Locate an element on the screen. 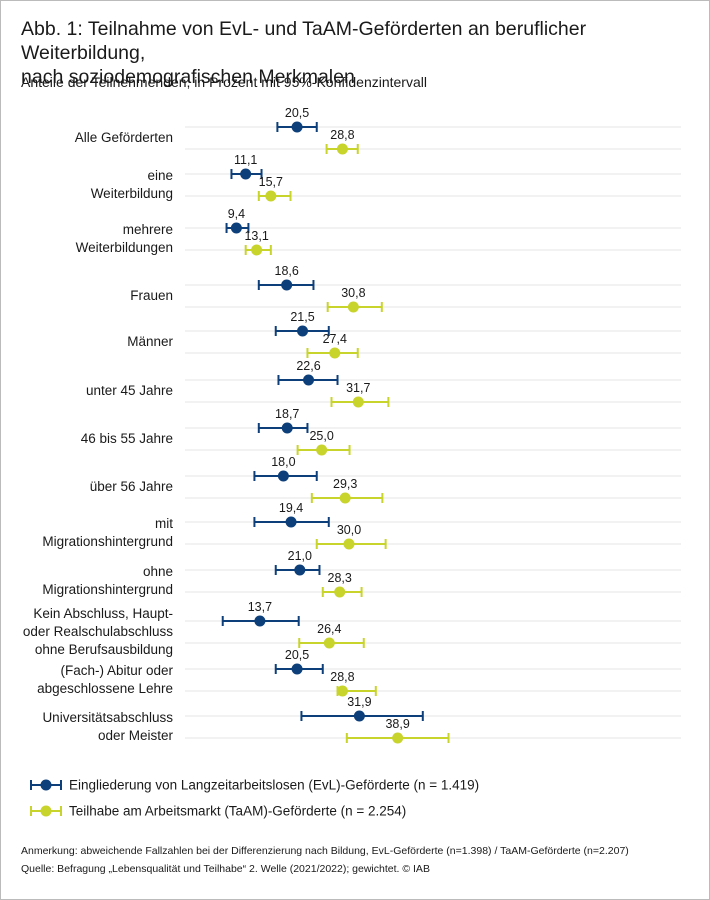 Image resolution: width=710 pixels, height=900 pixels. category-label: (Fach-) Abitur oder abgeschlossene Lehre is located at coordinates (105, 679).